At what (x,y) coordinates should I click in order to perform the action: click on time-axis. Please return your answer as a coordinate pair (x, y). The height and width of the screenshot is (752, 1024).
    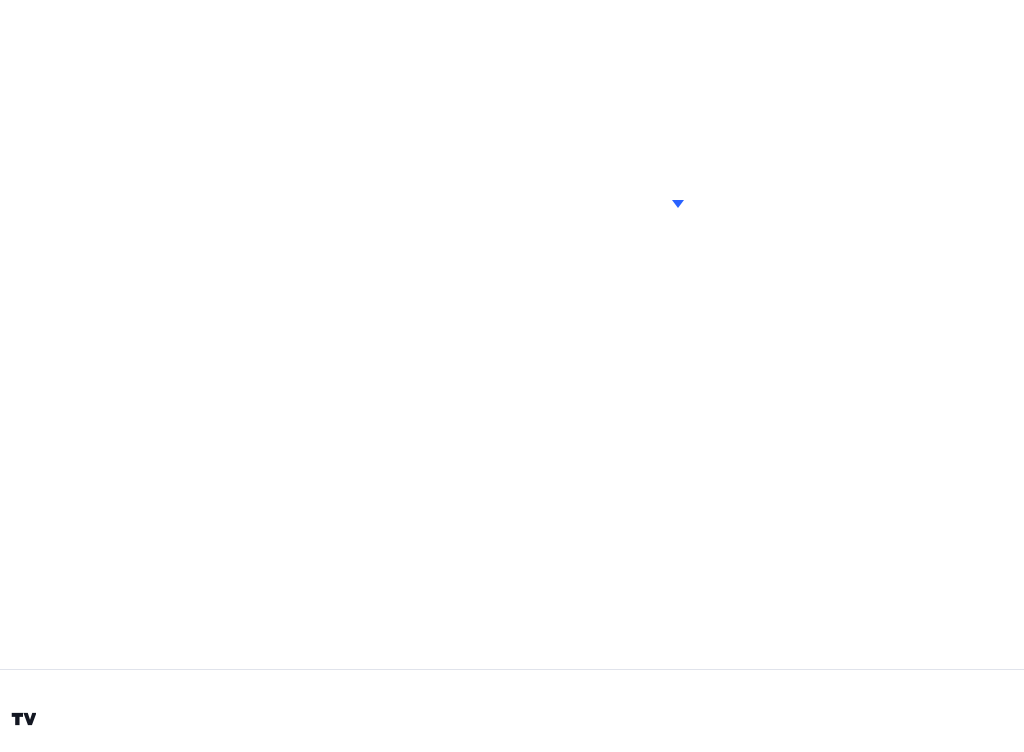
    Looking at the image, I should click on (512, 683).